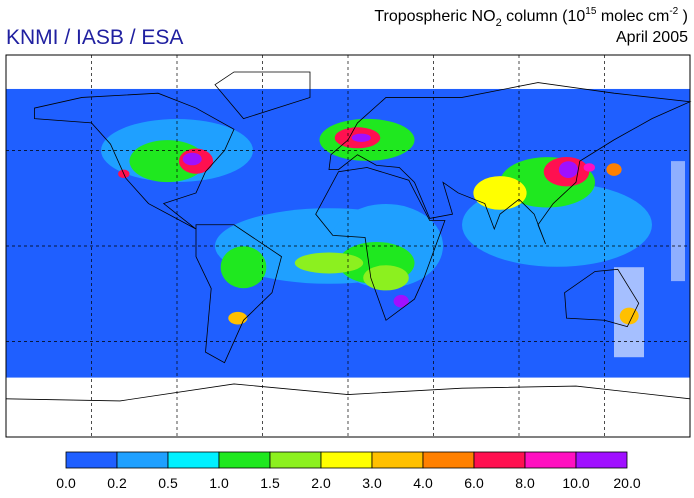  I want to click on title-superscript: -2, so click(673, 11).